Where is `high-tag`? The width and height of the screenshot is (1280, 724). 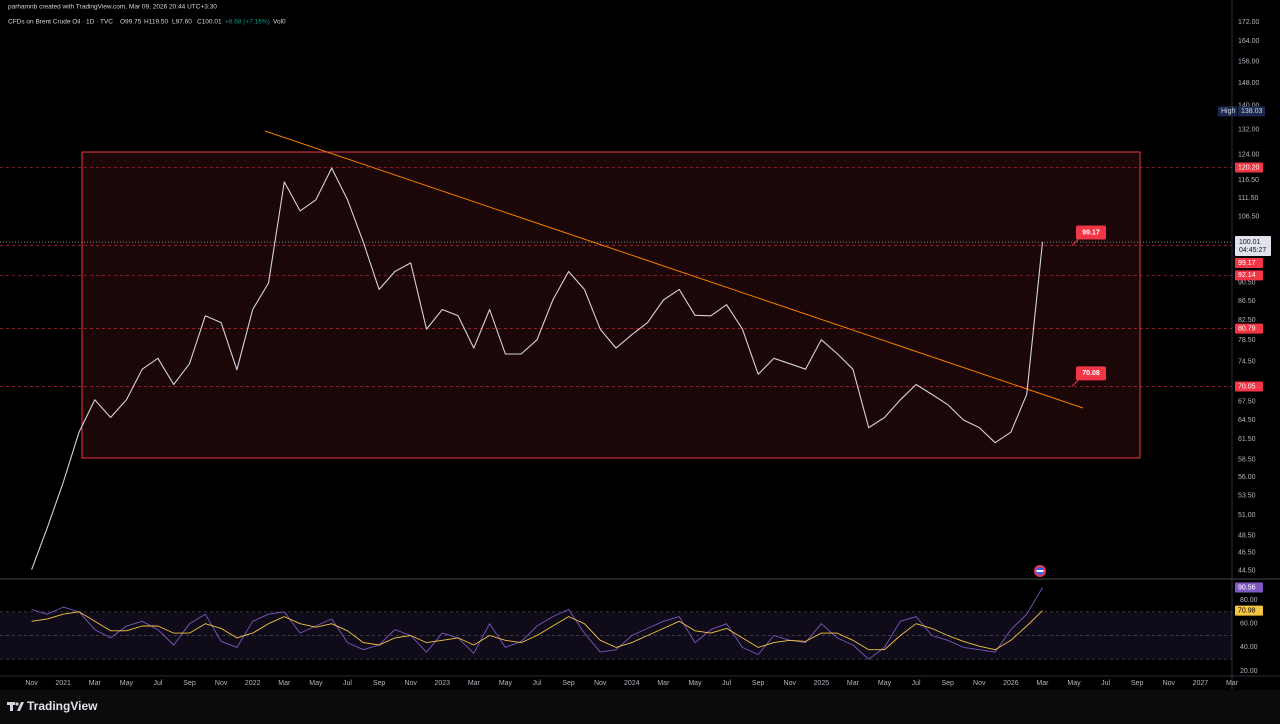
high-tag is located at coordinates (1251, 111).